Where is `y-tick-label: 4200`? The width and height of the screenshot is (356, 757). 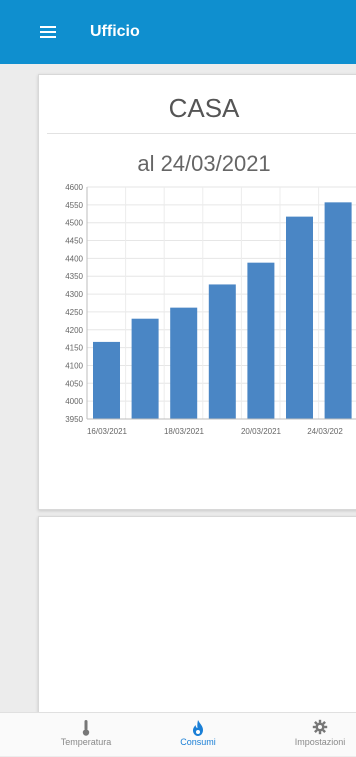
y-tick-label: 4200 is located at coordinates (74, 330).